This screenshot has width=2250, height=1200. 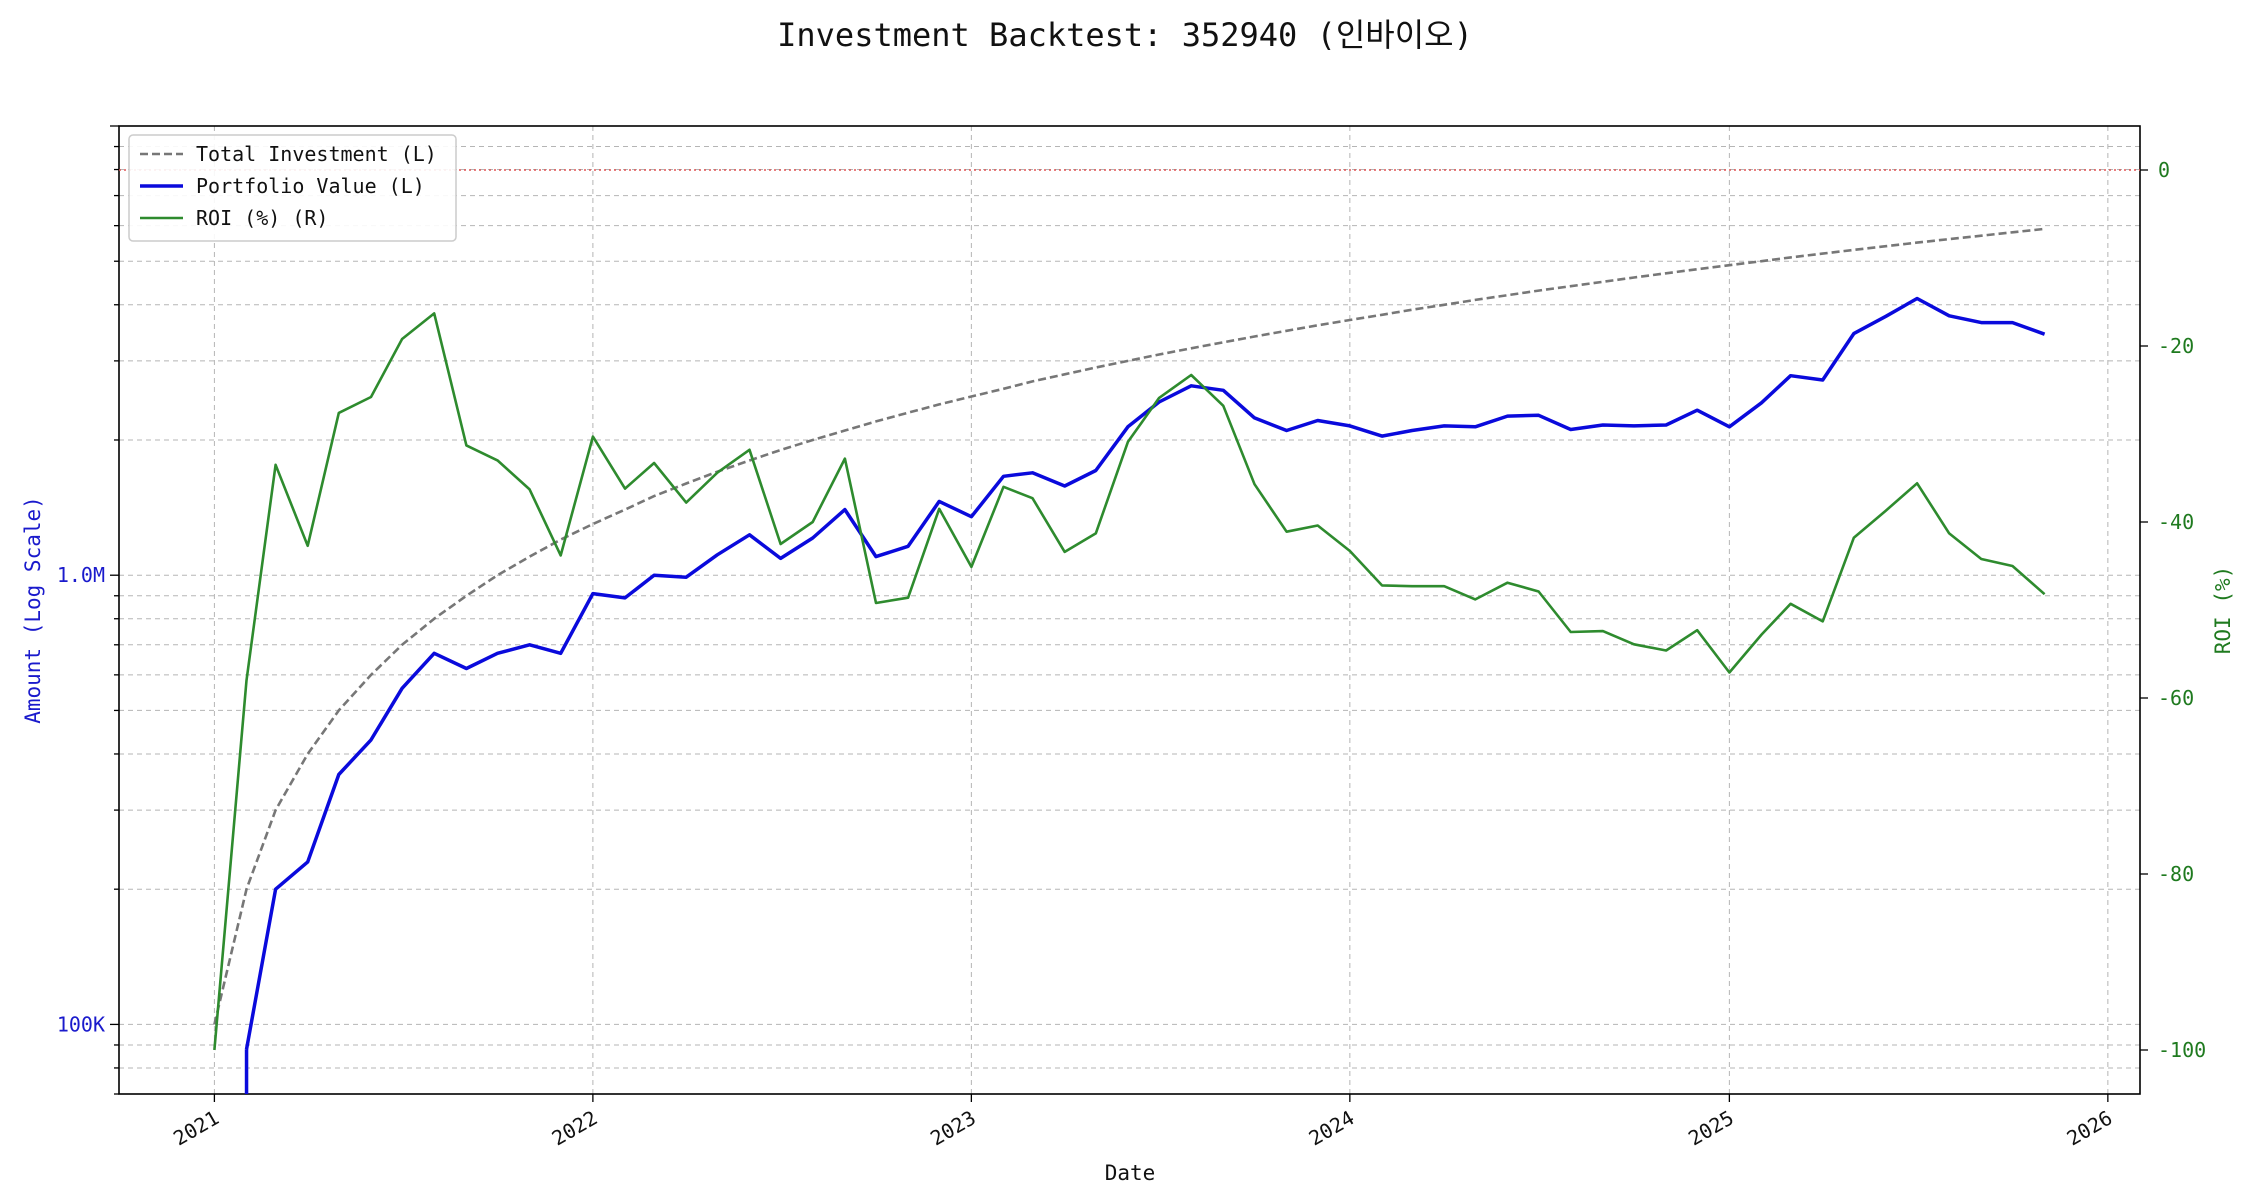 I want to click on legend-label-roi: ROI (%) (R), so click(x=262, y=218).